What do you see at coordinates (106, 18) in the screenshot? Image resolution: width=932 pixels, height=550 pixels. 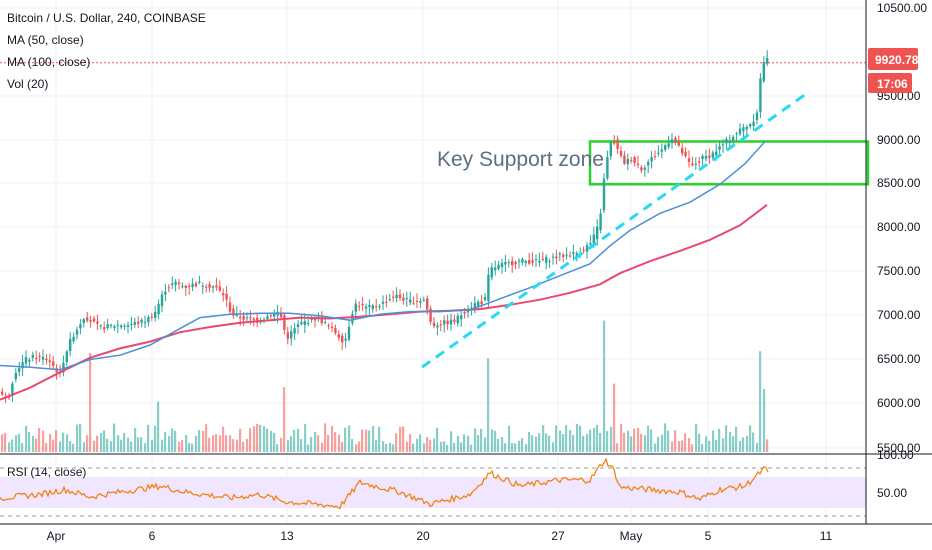 I see `chart-title: Bitcoin / U.S. Dollar, 240, COINBASE` at bounding box center [106, 18].